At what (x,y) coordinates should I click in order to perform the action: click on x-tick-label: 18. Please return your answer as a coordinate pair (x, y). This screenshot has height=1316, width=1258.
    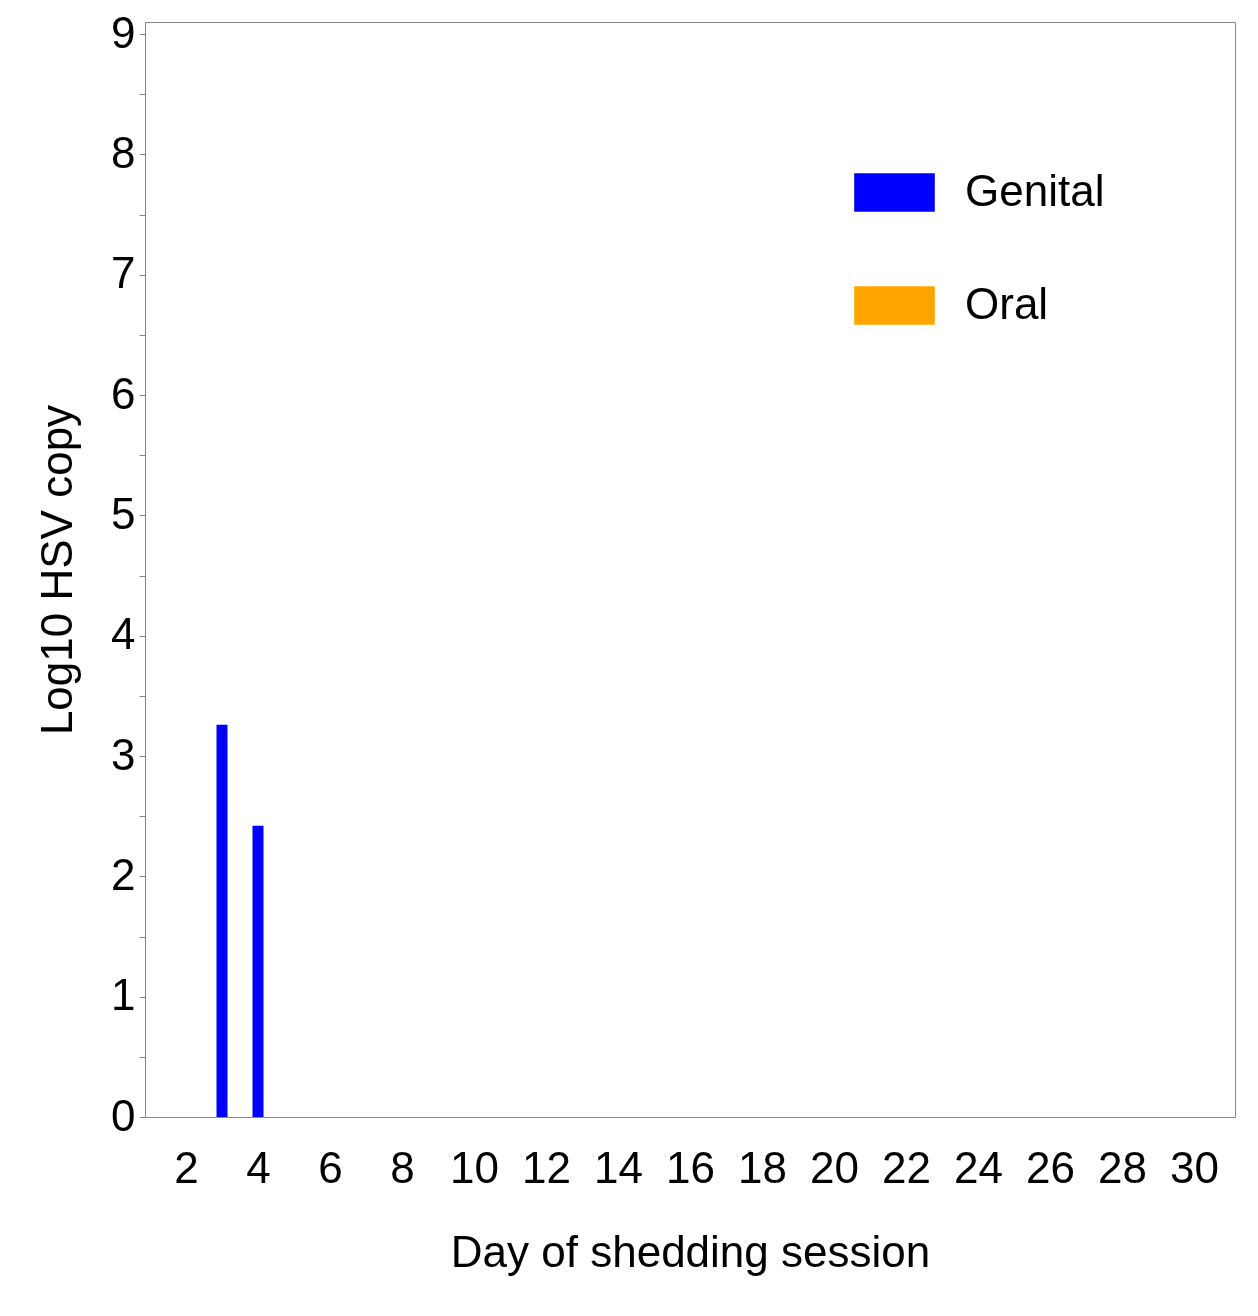
    Looking at the image, I should click on (762, 1167).